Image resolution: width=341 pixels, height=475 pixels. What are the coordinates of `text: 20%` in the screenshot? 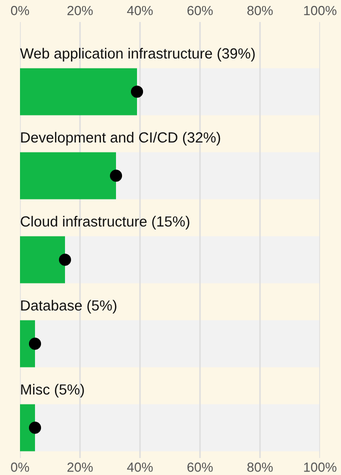 It's located at (80, 467).